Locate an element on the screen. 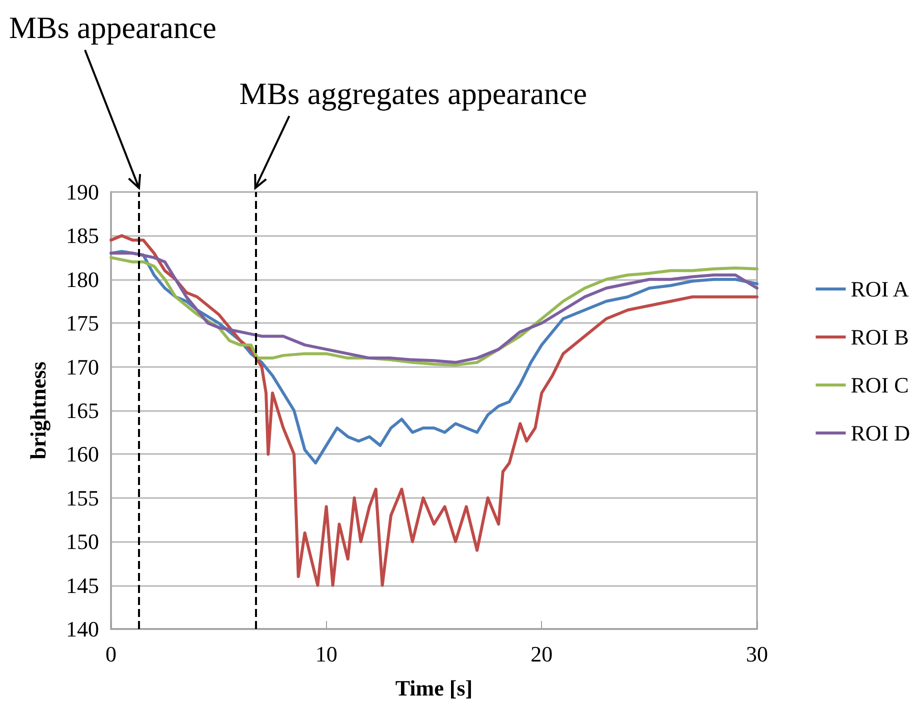  ref-line-label: MBs appearance is located at coordinates (112, 27).